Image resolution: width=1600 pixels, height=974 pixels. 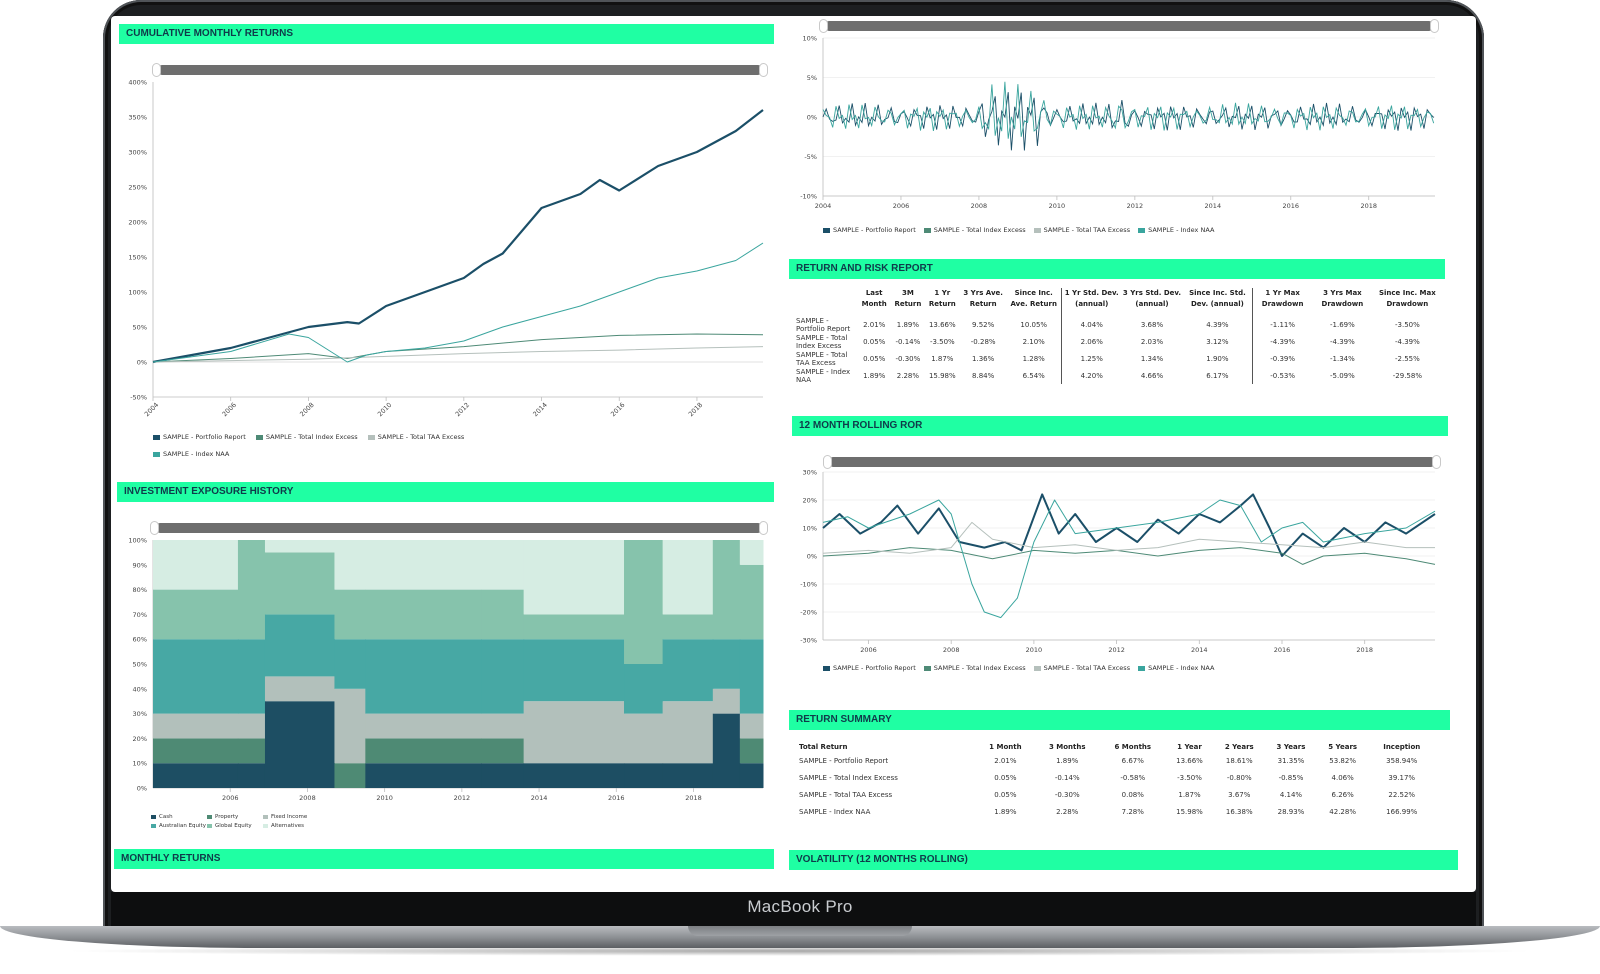 I want to click on table-cell: 1.89%, so click(x=1005, y=812).